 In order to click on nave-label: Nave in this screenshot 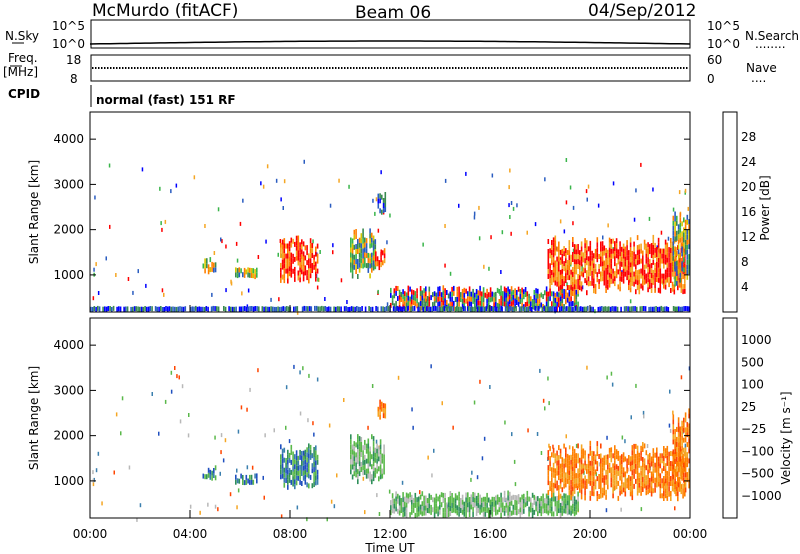, I will do `click(761, 68)`.